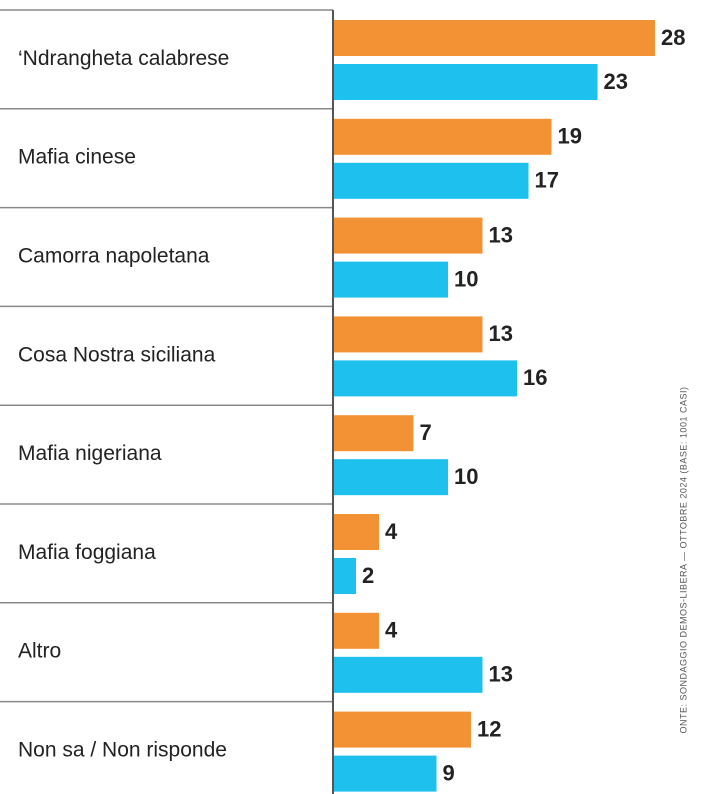 The image size is (702, 794). I want to click on category-label: ‘Ndrangheta calabrese, so click(123, 58).